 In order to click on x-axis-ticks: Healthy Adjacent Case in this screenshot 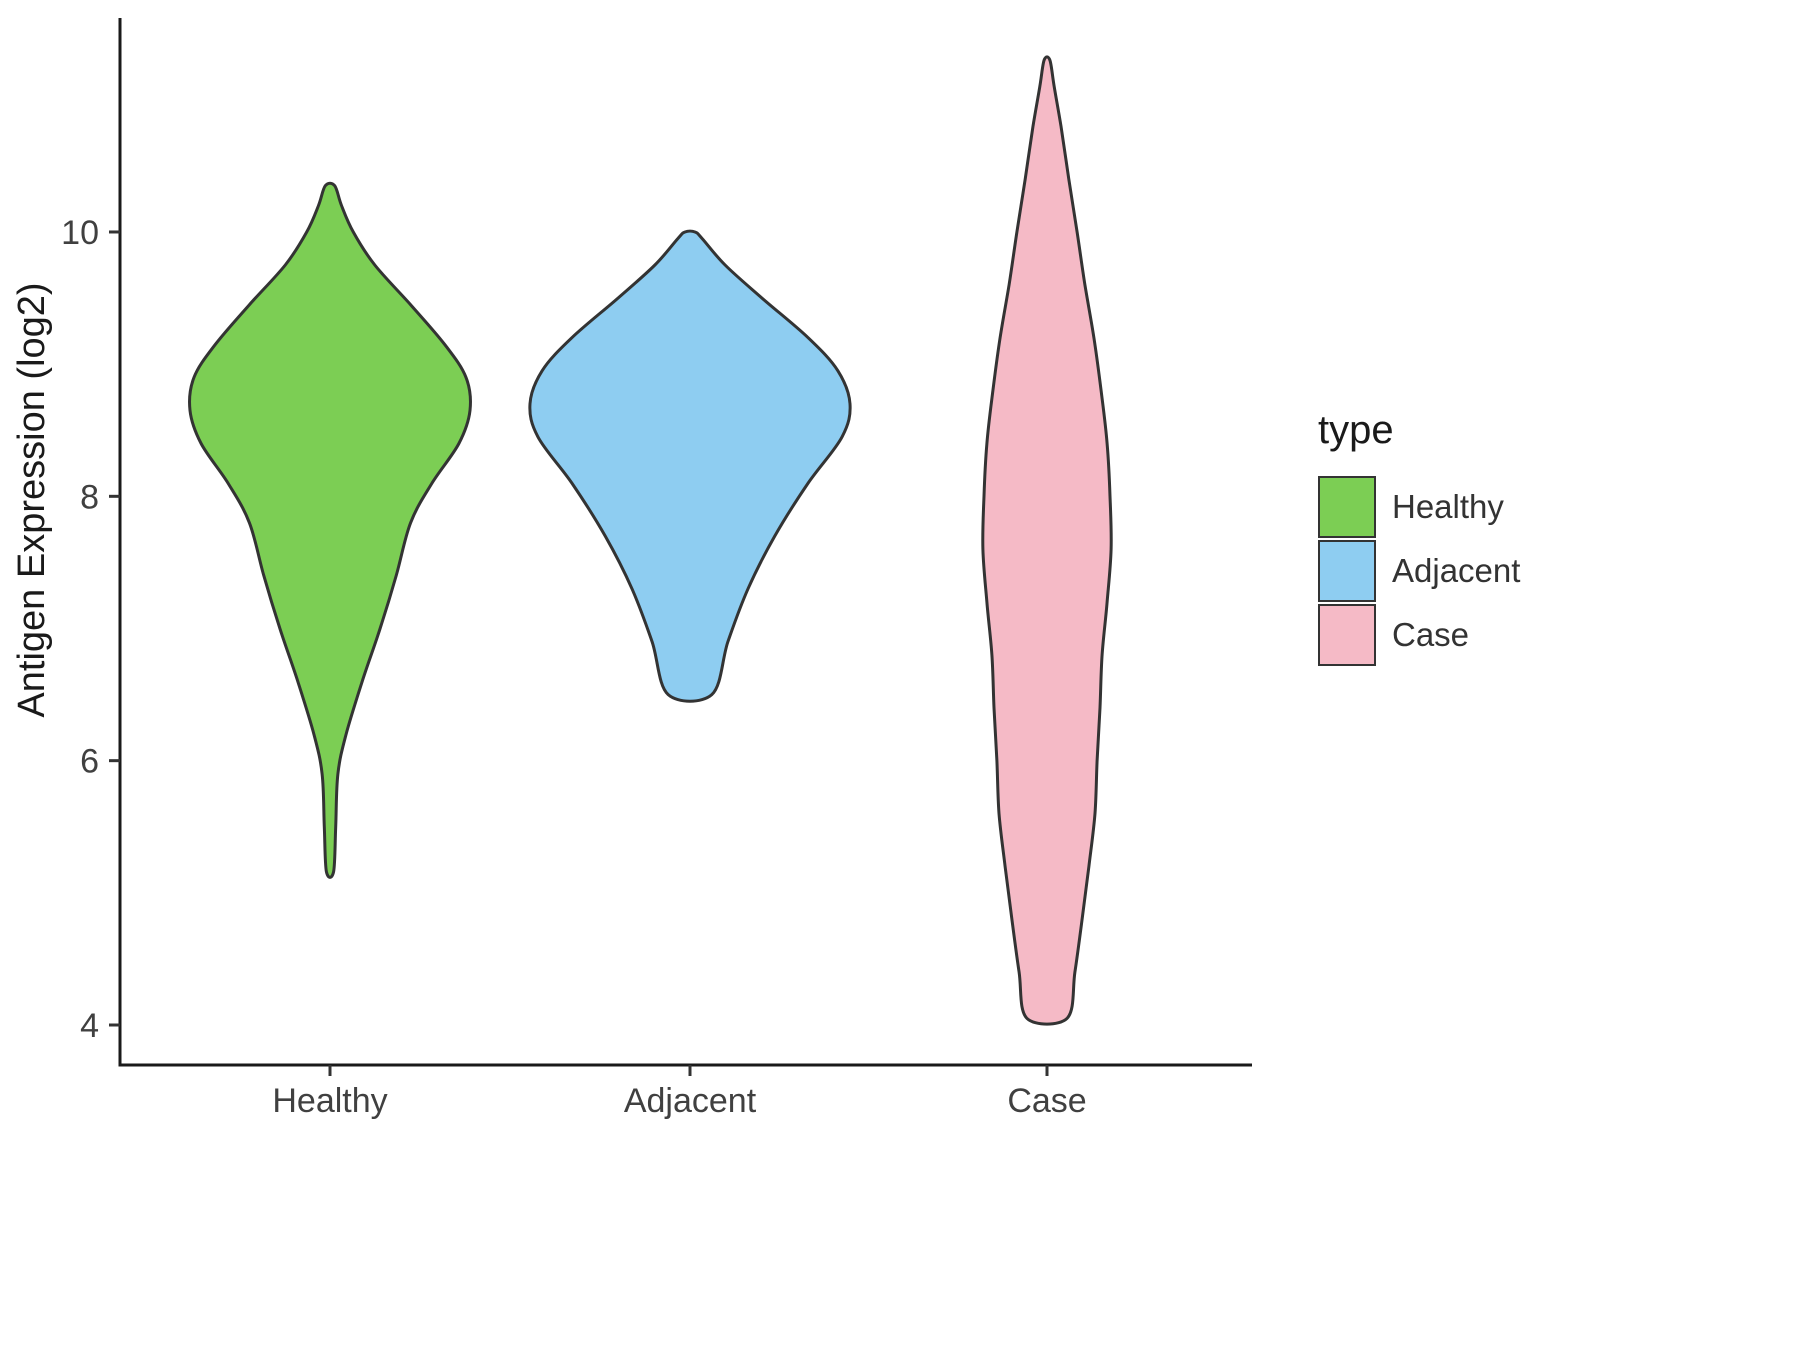, I will do `click(679, 1092)`.